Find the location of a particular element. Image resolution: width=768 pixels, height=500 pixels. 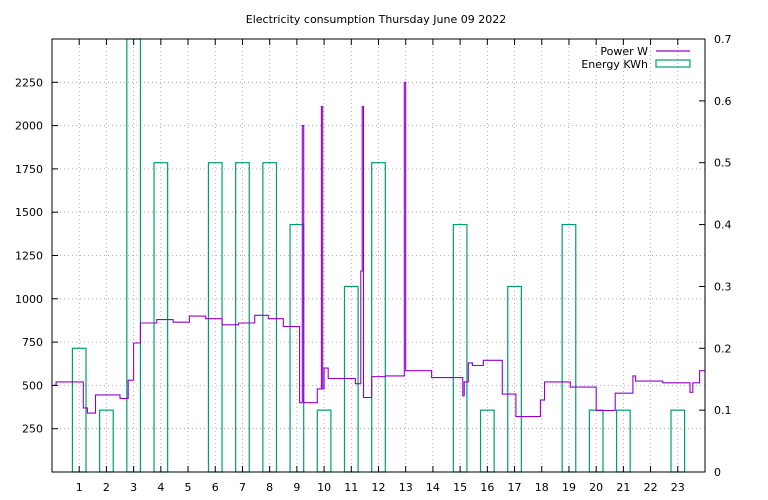

y-right-tick-label: 0.6 is located at coordinates (723, 101).